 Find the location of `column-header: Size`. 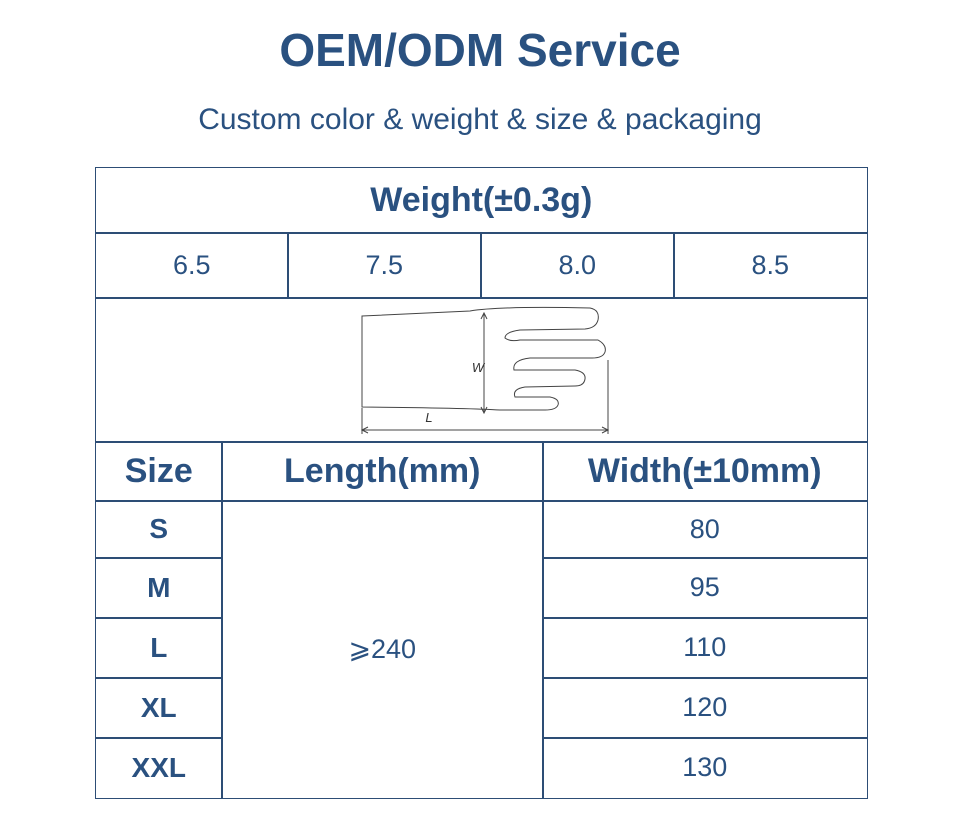

column-header: Size is located at coordinates (159, 471).